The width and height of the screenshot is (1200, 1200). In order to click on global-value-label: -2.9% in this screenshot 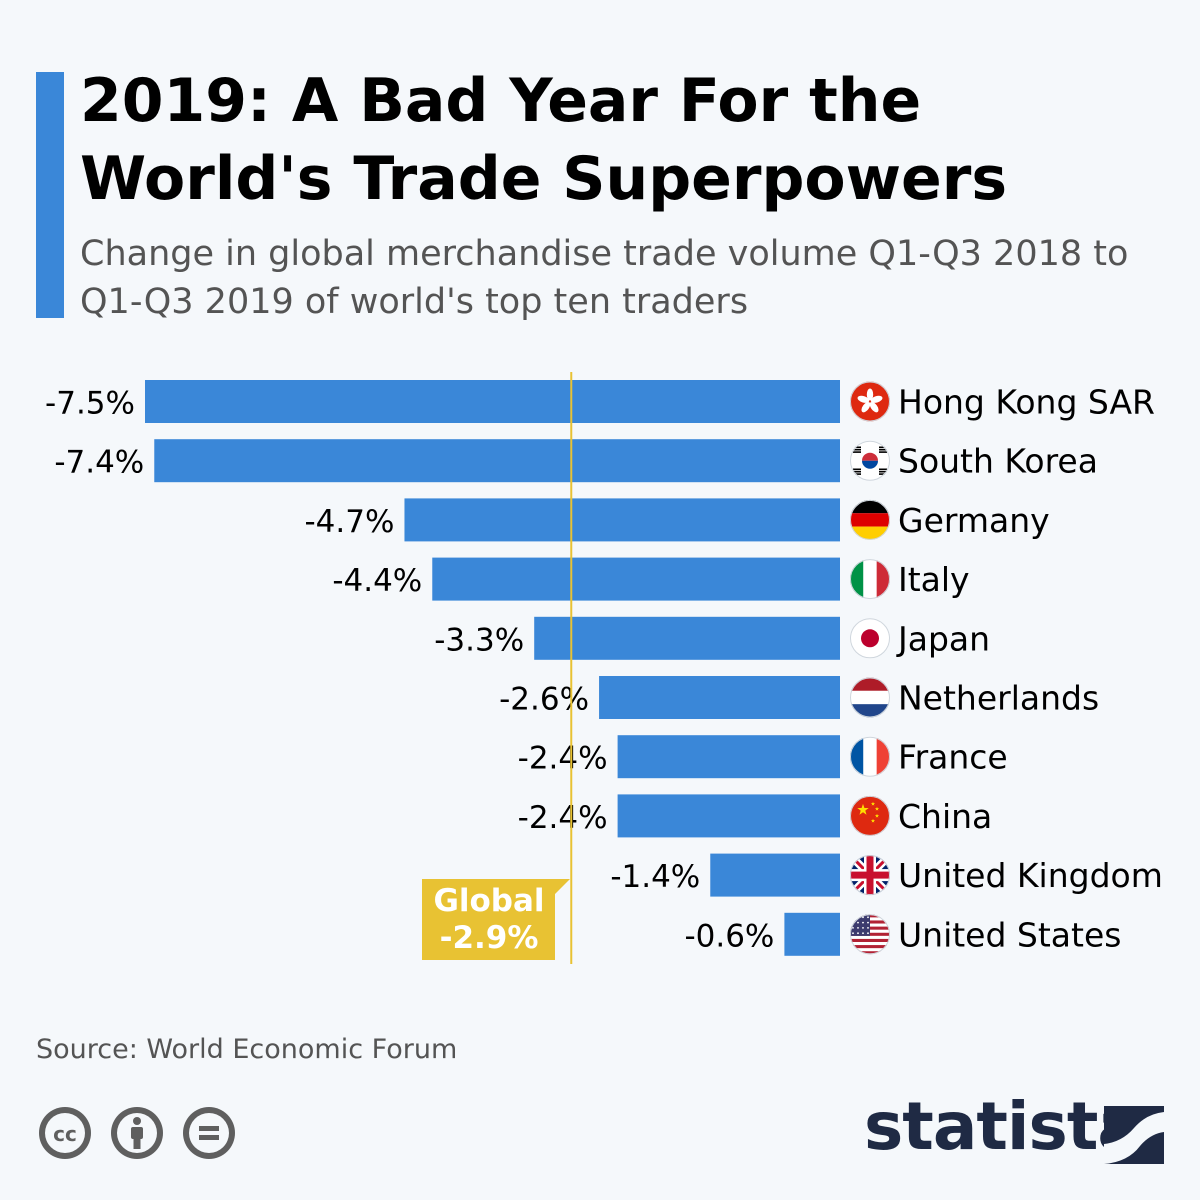, I will do `click(489, 938)`.